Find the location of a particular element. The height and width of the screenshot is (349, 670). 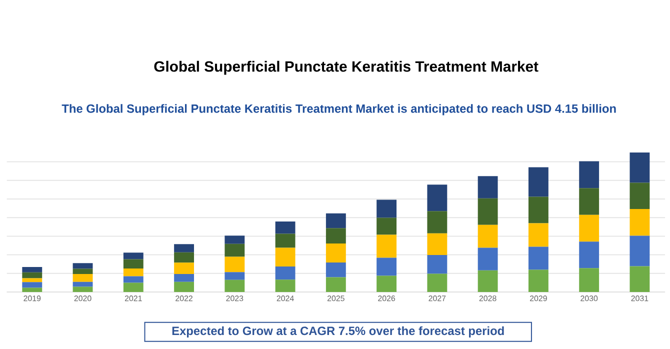

chart-title: Global Superficial Punctate Keratitis Treatment Market is located at coordinates (346, 67).